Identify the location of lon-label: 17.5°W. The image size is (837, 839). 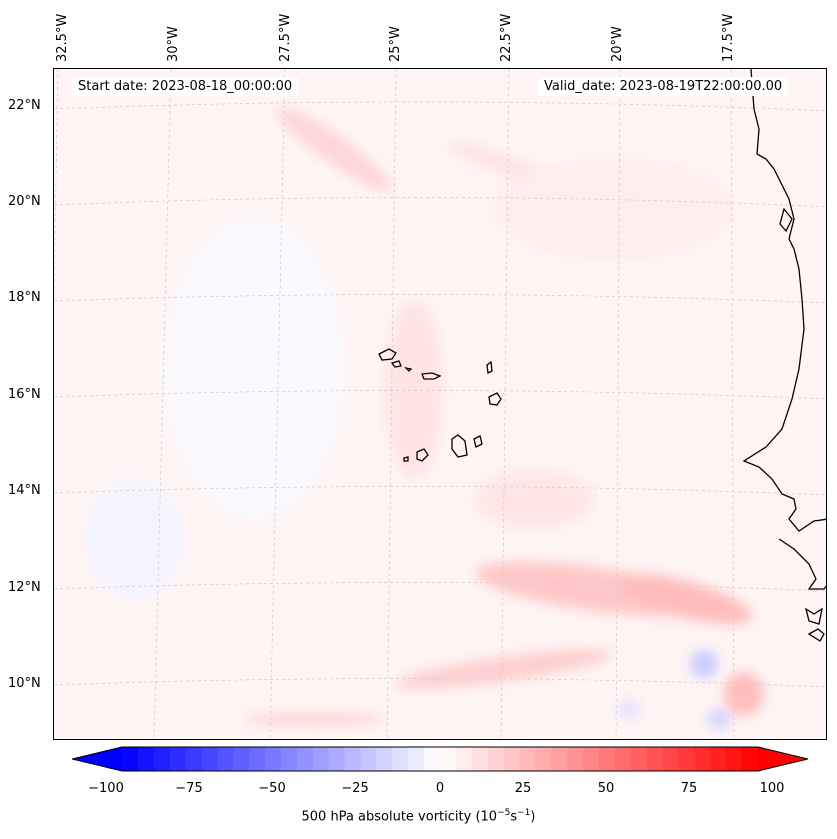
(728, 37).